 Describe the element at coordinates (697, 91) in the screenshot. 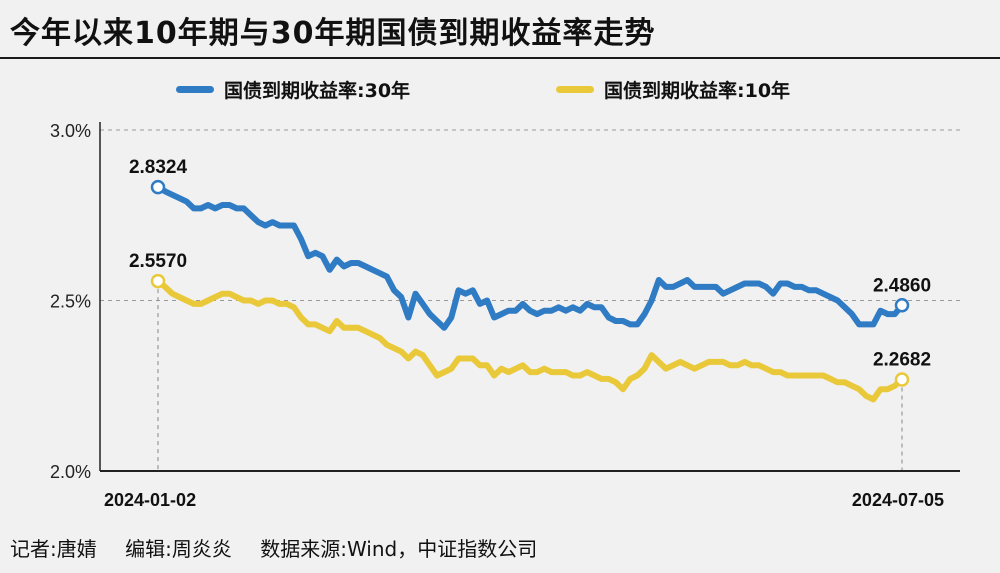

I see `legend-label-10y: 国债到期收益率:10年` at that location.